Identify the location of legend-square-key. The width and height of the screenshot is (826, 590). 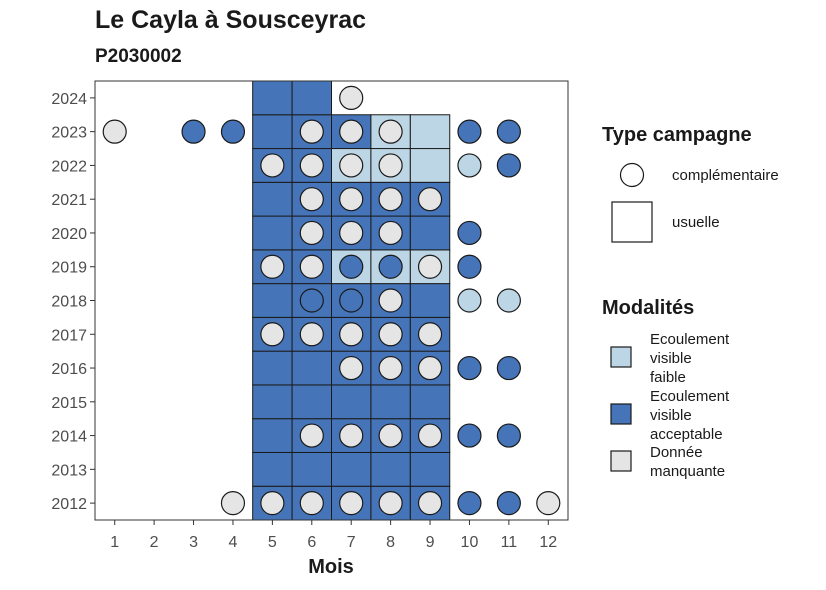
(632, 222).